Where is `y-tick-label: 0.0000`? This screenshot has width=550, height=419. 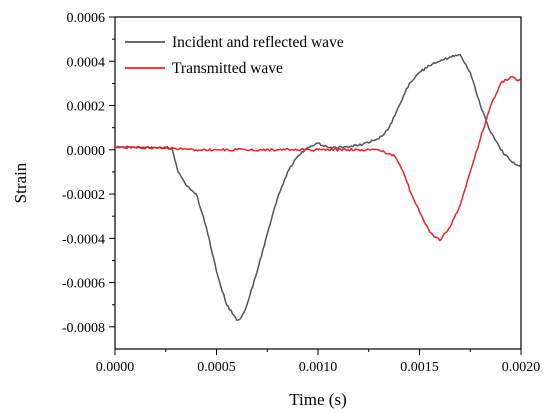
y-tick-label: 0.0000 is located at coordinates (86, 151).